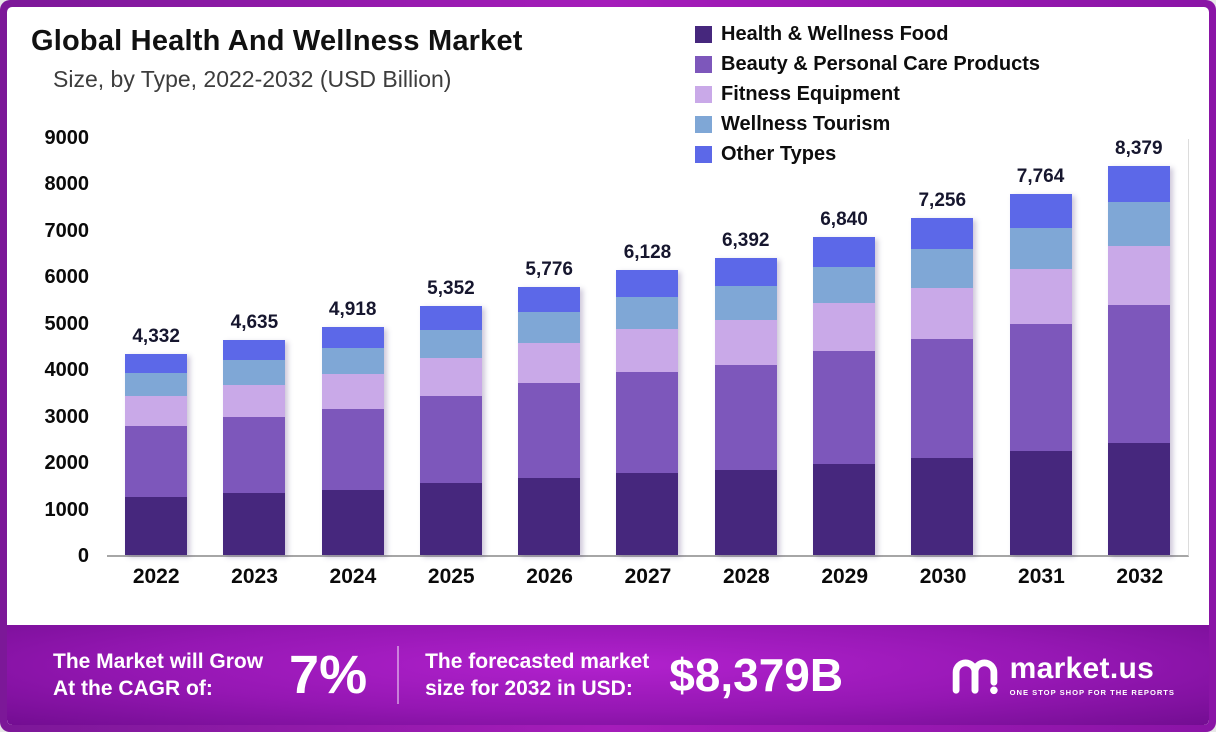  Describe the element at coordinates (1041, 576) in the screenshot. I see `x-axis-label: 2031` at that location.